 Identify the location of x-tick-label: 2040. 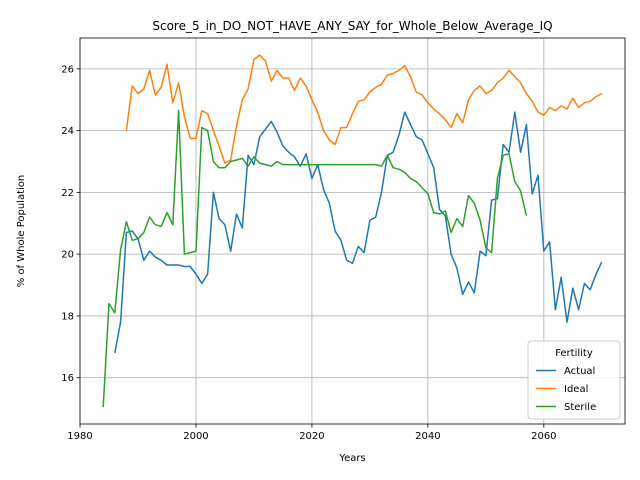
(427, 436).